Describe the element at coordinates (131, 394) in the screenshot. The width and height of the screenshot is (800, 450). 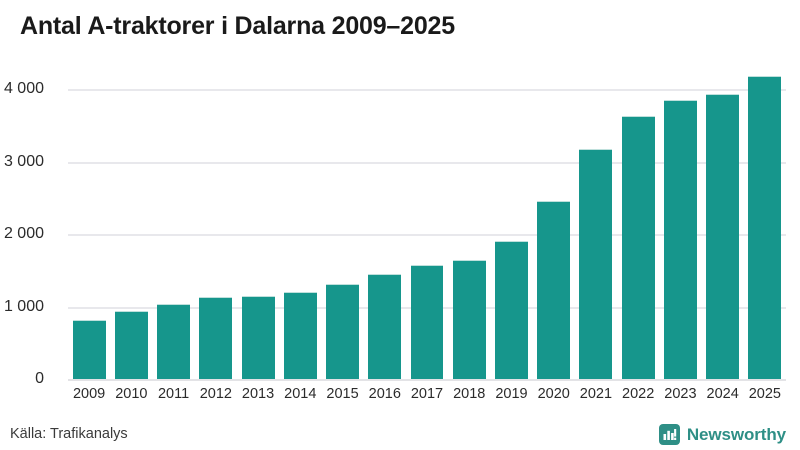
I see `x-axis-tick-label: 2010` at that location.